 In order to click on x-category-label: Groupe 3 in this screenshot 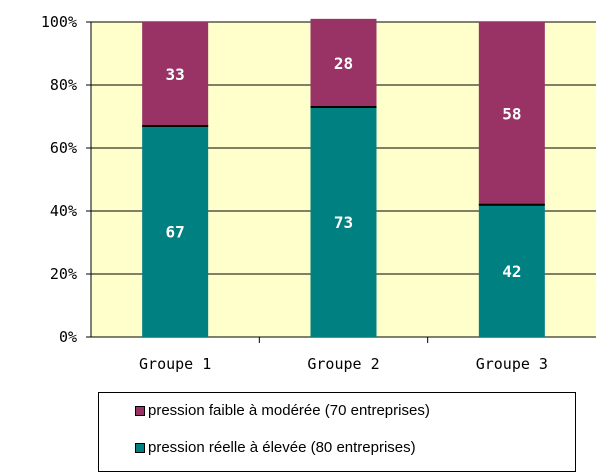, I will do `click(512, 364)`.